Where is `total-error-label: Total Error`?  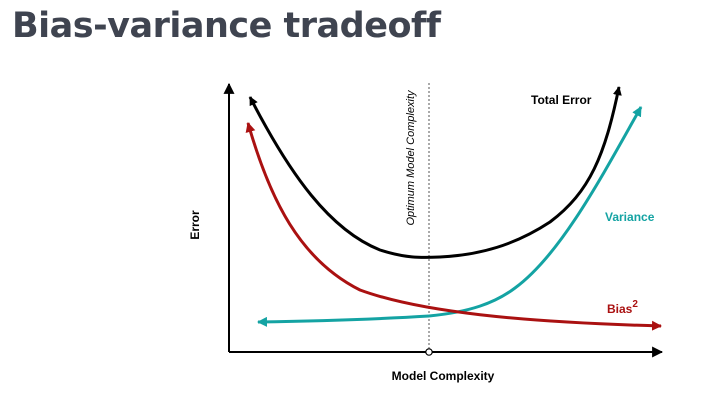
total-error-label: Total Error is located at coordinates (561, 100).